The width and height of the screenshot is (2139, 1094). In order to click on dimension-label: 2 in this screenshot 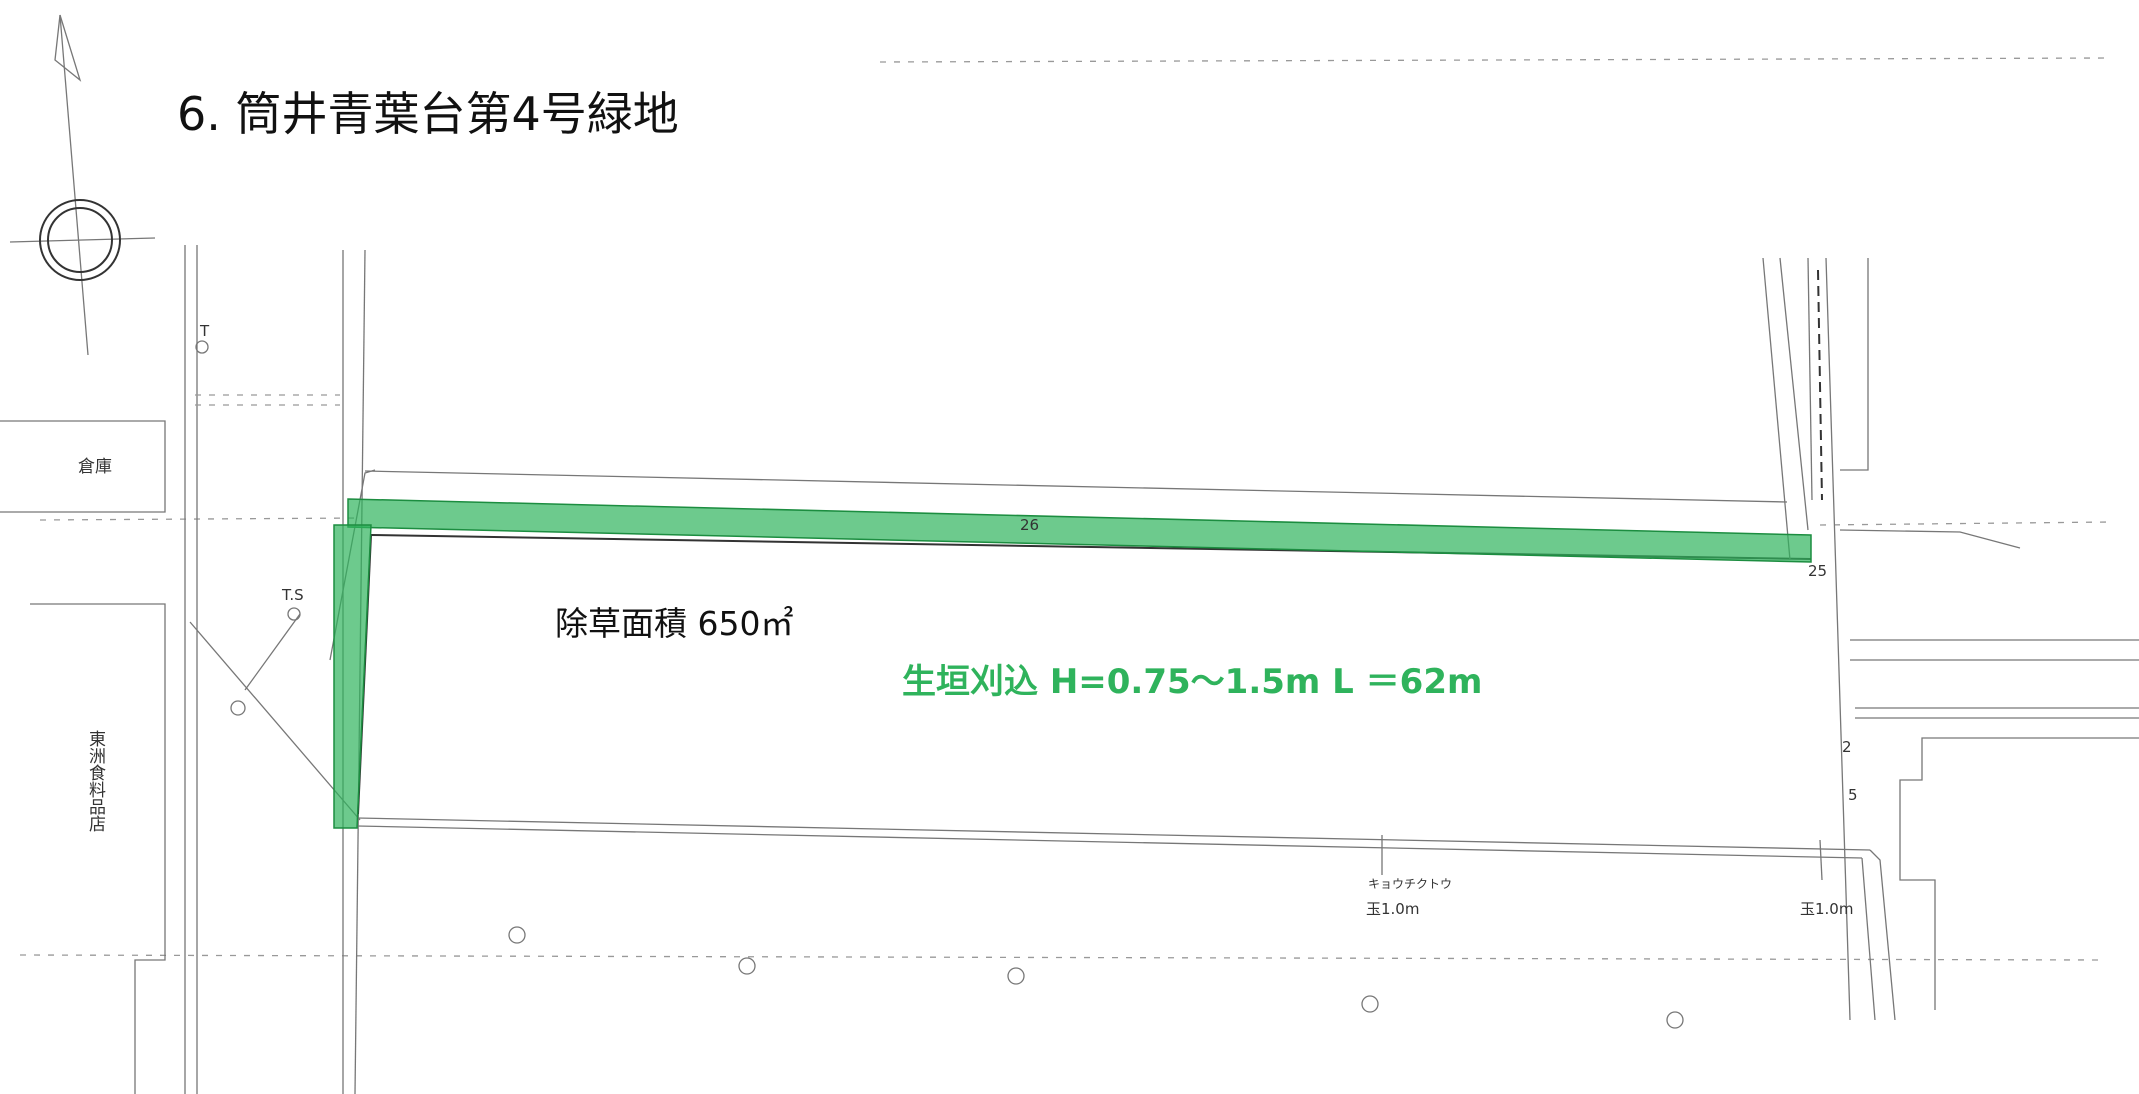, I will do `click(1847, 747)`.